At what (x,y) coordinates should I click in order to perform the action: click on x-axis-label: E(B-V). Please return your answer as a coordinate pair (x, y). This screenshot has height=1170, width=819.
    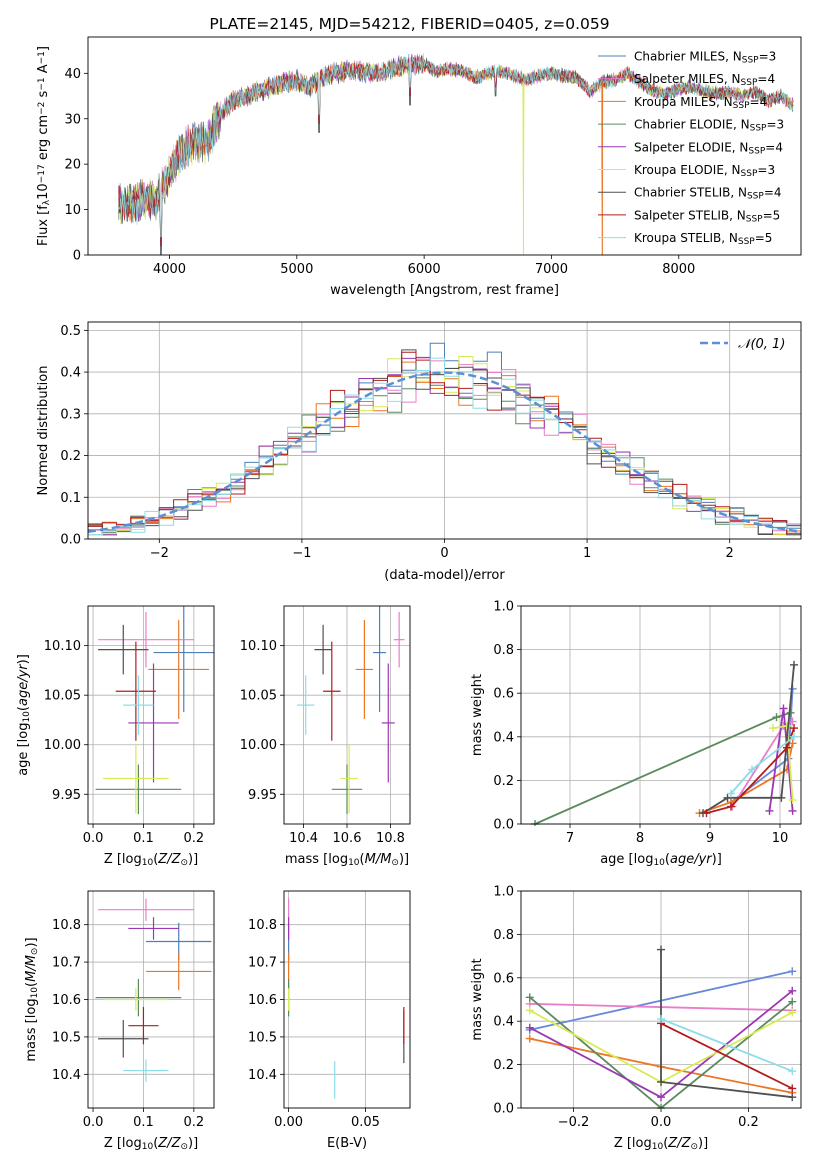
    Looking at the image, I should click on (347, 1143).